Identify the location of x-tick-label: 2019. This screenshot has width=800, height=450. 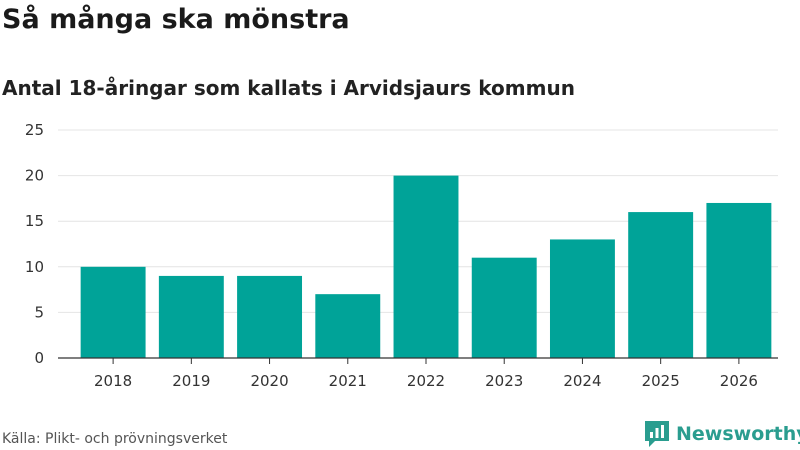
(191, 381).